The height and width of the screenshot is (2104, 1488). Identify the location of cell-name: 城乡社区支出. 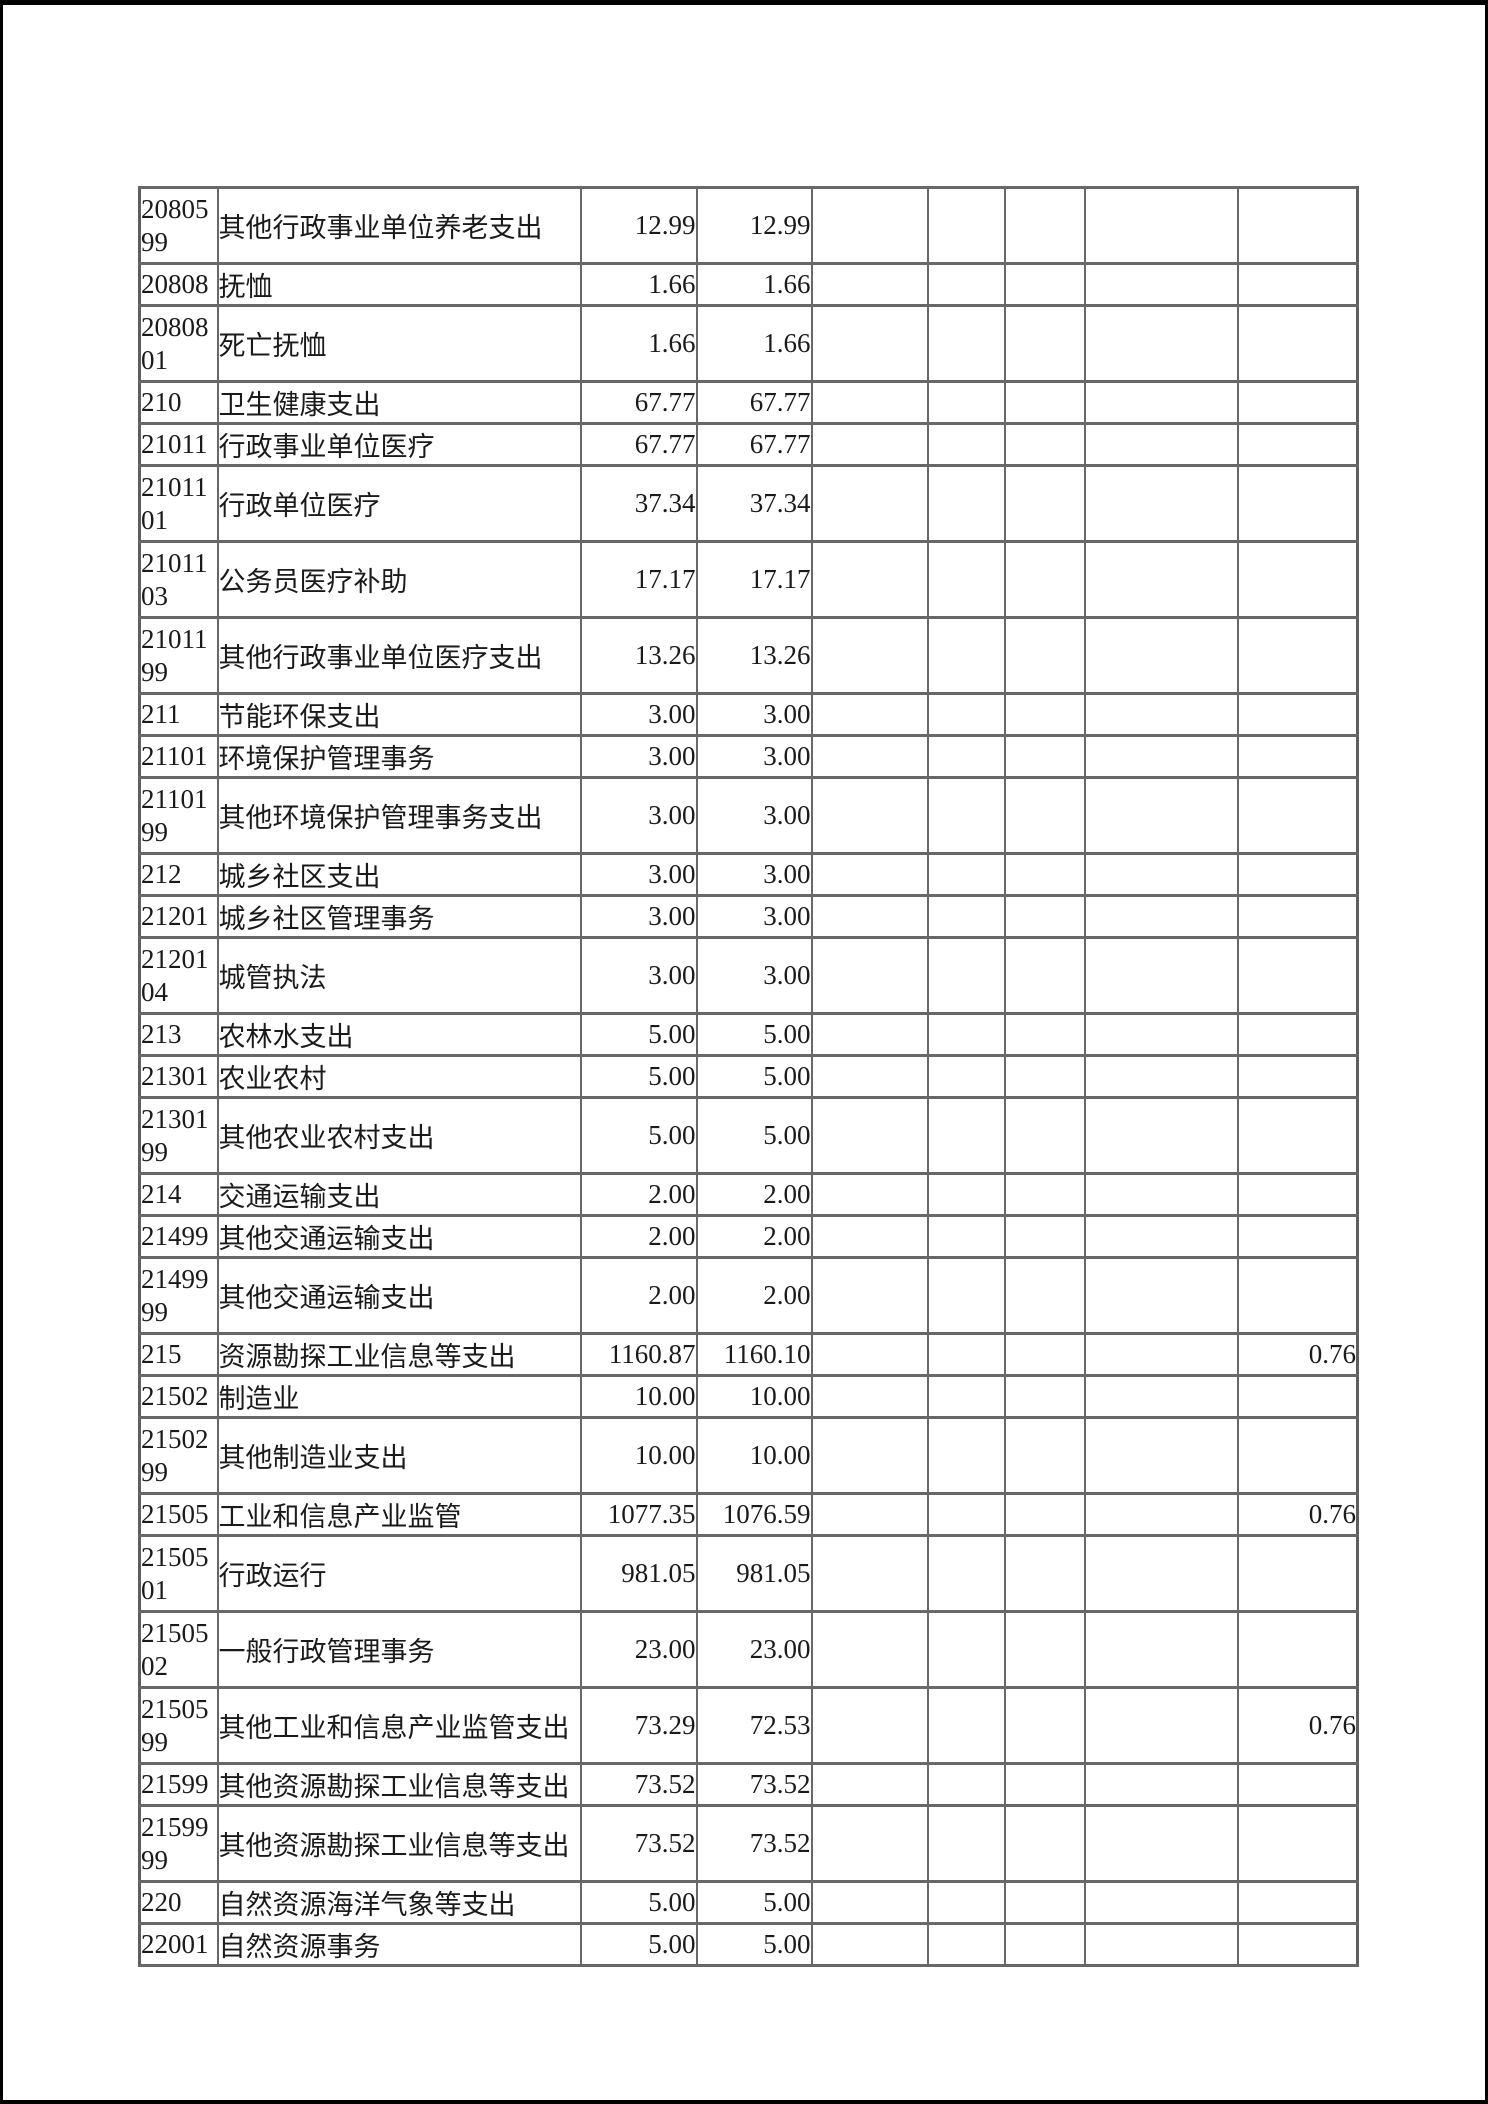
(399, 874).